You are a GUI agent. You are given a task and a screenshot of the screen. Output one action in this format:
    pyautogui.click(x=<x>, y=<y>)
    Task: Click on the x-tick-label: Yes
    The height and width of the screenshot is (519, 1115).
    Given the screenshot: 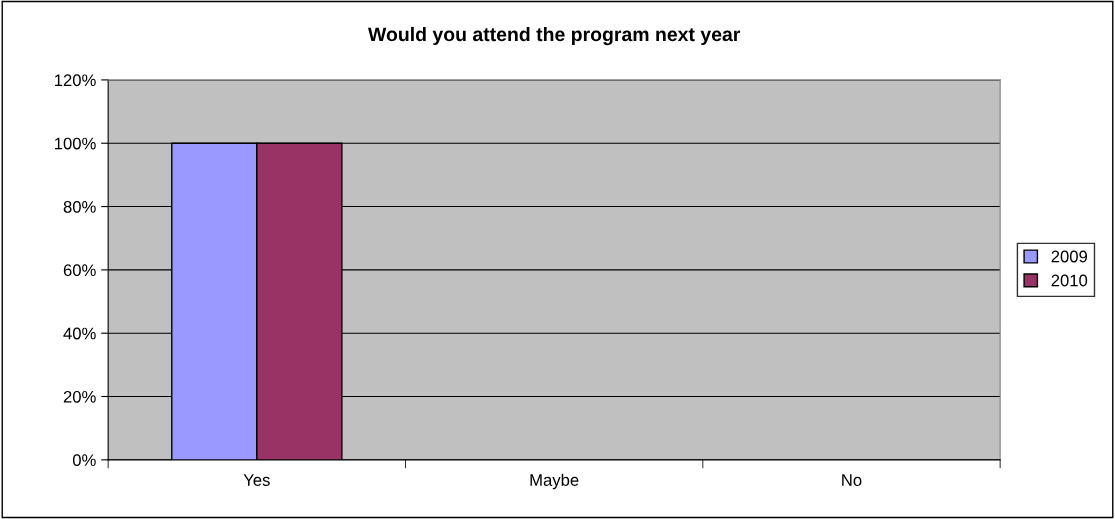 What is the action you would take?
    pyautogui.click(x=256, y=480)
    